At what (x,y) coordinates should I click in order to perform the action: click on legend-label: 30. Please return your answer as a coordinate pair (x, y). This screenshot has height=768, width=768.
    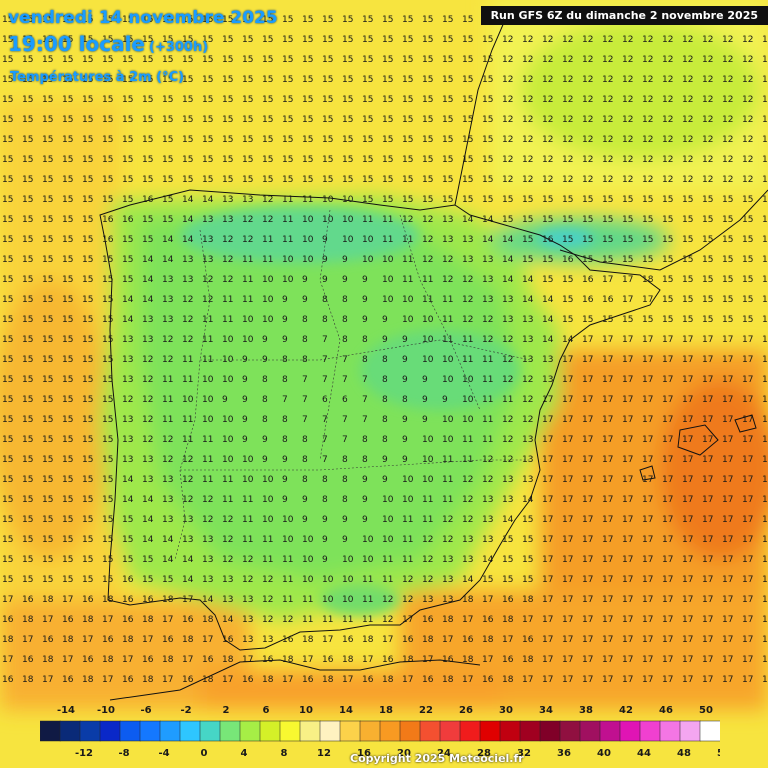
    Looking at the image, I should click on (506, 710).